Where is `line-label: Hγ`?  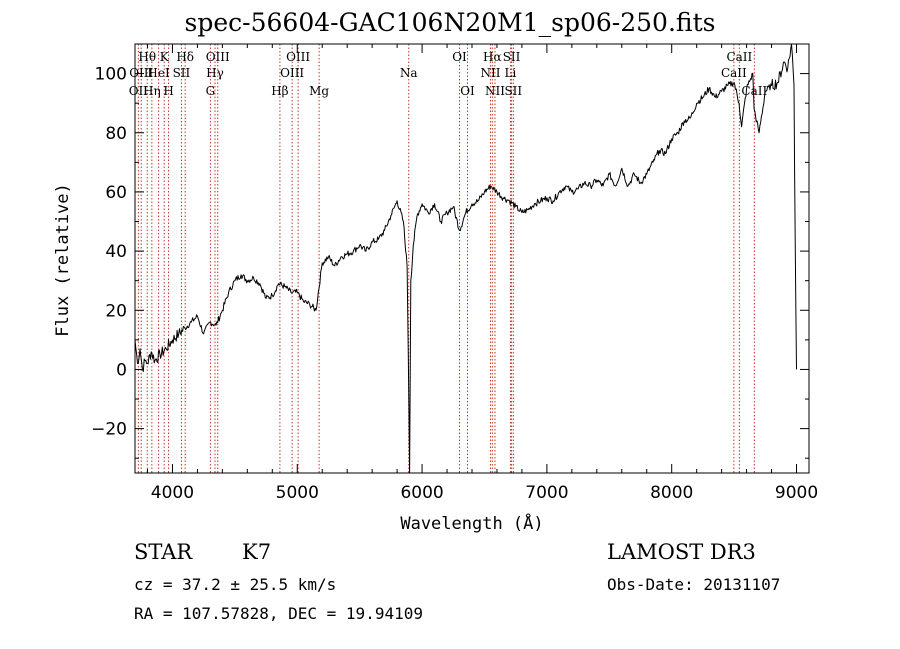
line-label: Hγ is located at coordinates (215, 73).